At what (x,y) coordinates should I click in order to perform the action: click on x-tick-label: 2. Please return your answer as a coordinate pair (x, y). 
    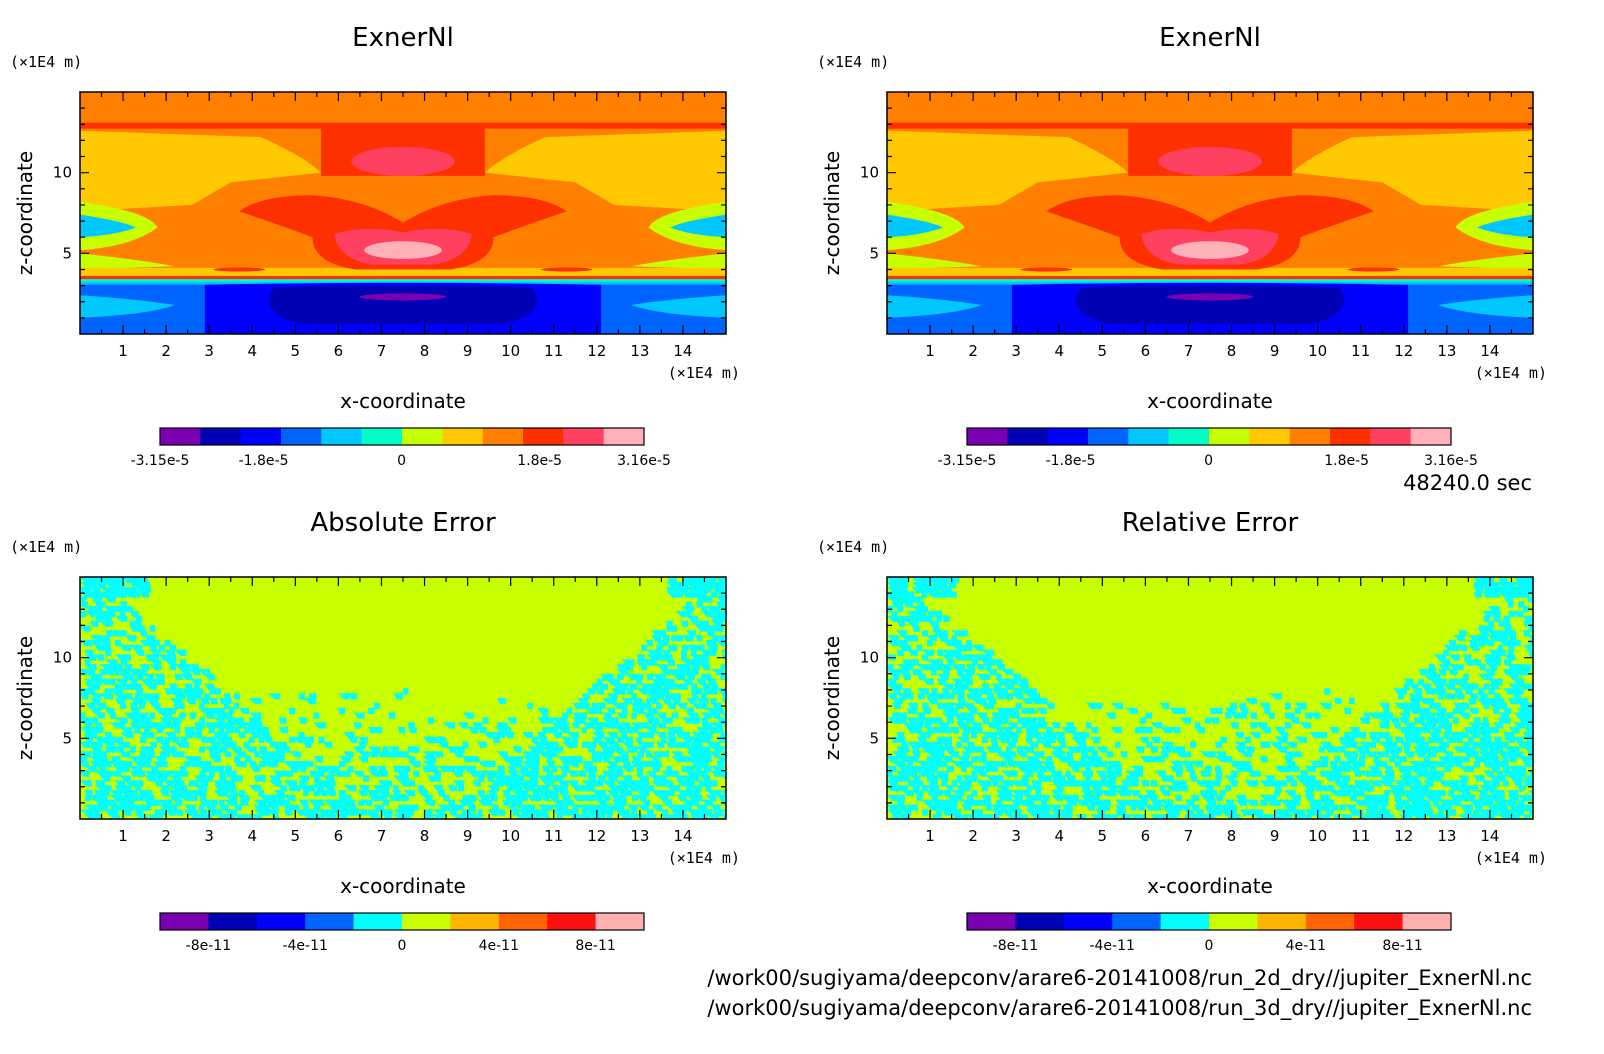
    Looking at the image, I should click on (166, 836).